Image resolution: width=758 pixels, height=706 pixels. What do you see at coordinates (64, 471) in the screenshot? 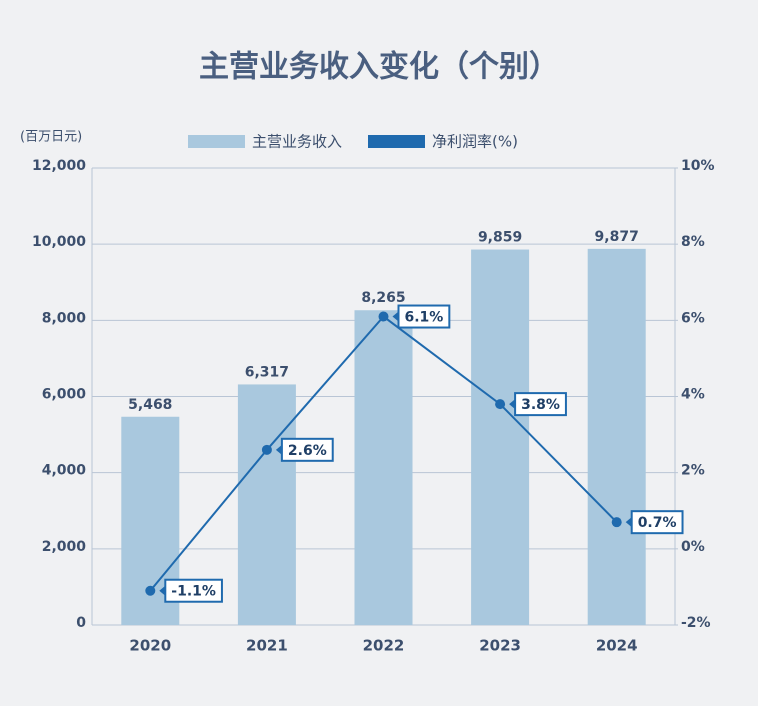
I see `y-tick-label: 4,000` at bounding box center [64, 471].